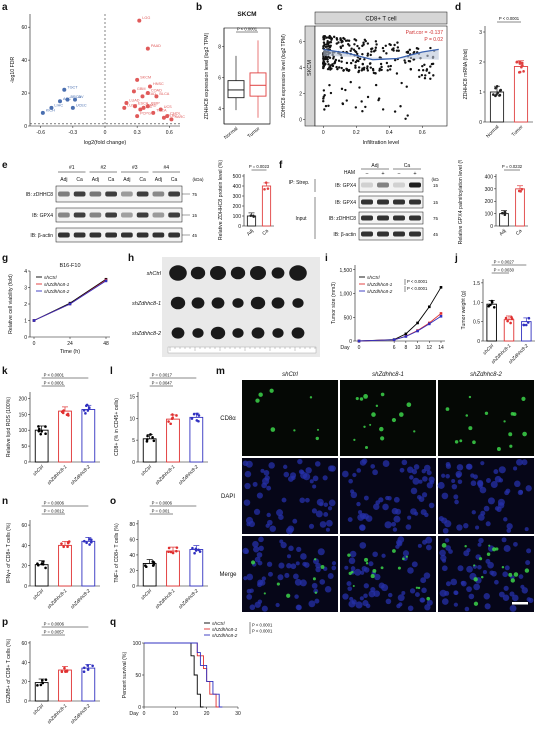 The width and height of the screenshot is (540, 731). I want to click on point-label: BRCA, so click(76, 97).